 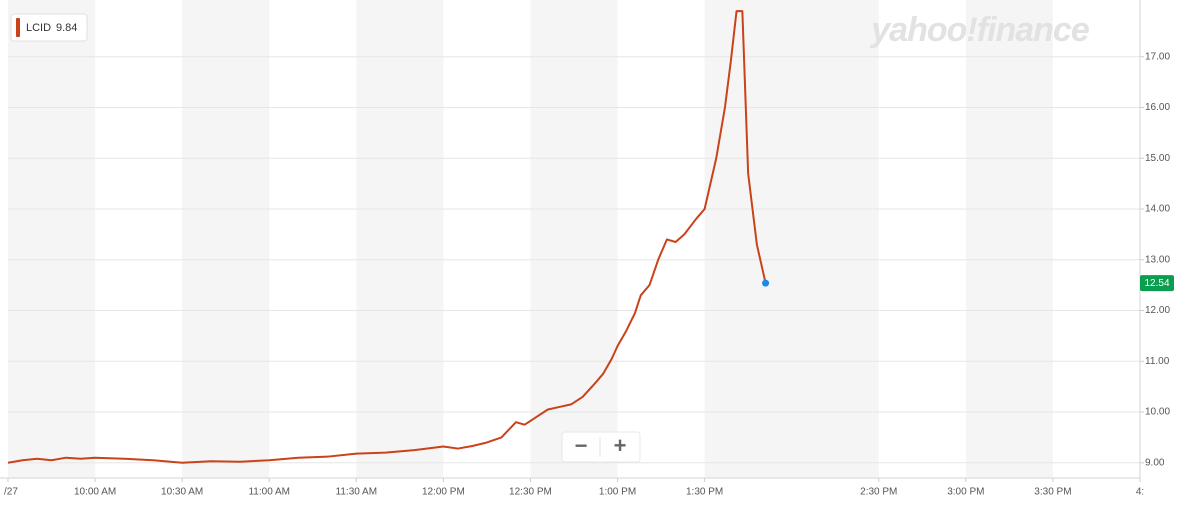 I want to click on legend: LCID 9.84, so click(x=49, y=27).